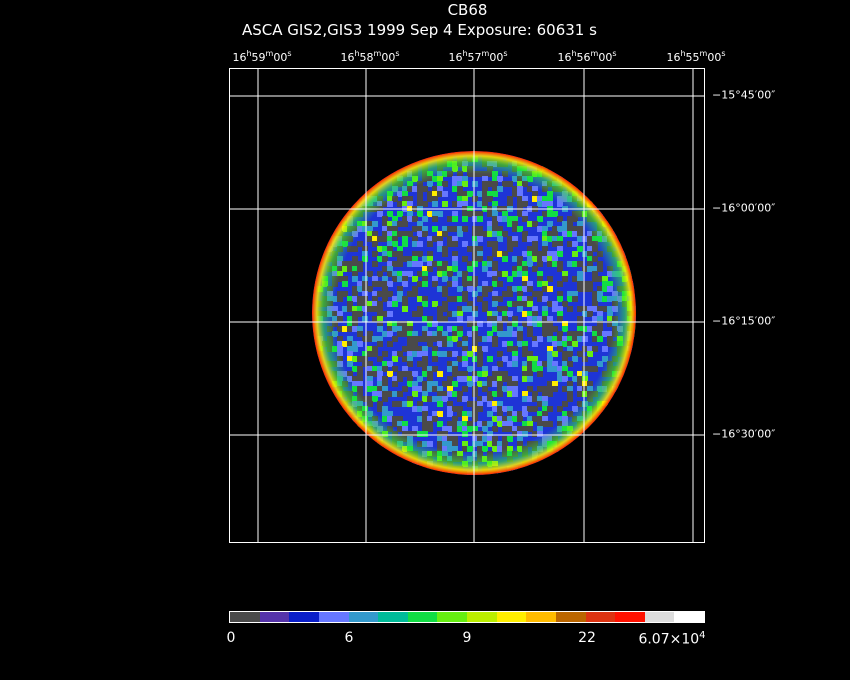 The width and height of the screenshot is (850, 680). What do you see at coordinates (478, 56) in the screenshot?
I see `ra-label: 16h57m00s` at bounding box center [478, 56].